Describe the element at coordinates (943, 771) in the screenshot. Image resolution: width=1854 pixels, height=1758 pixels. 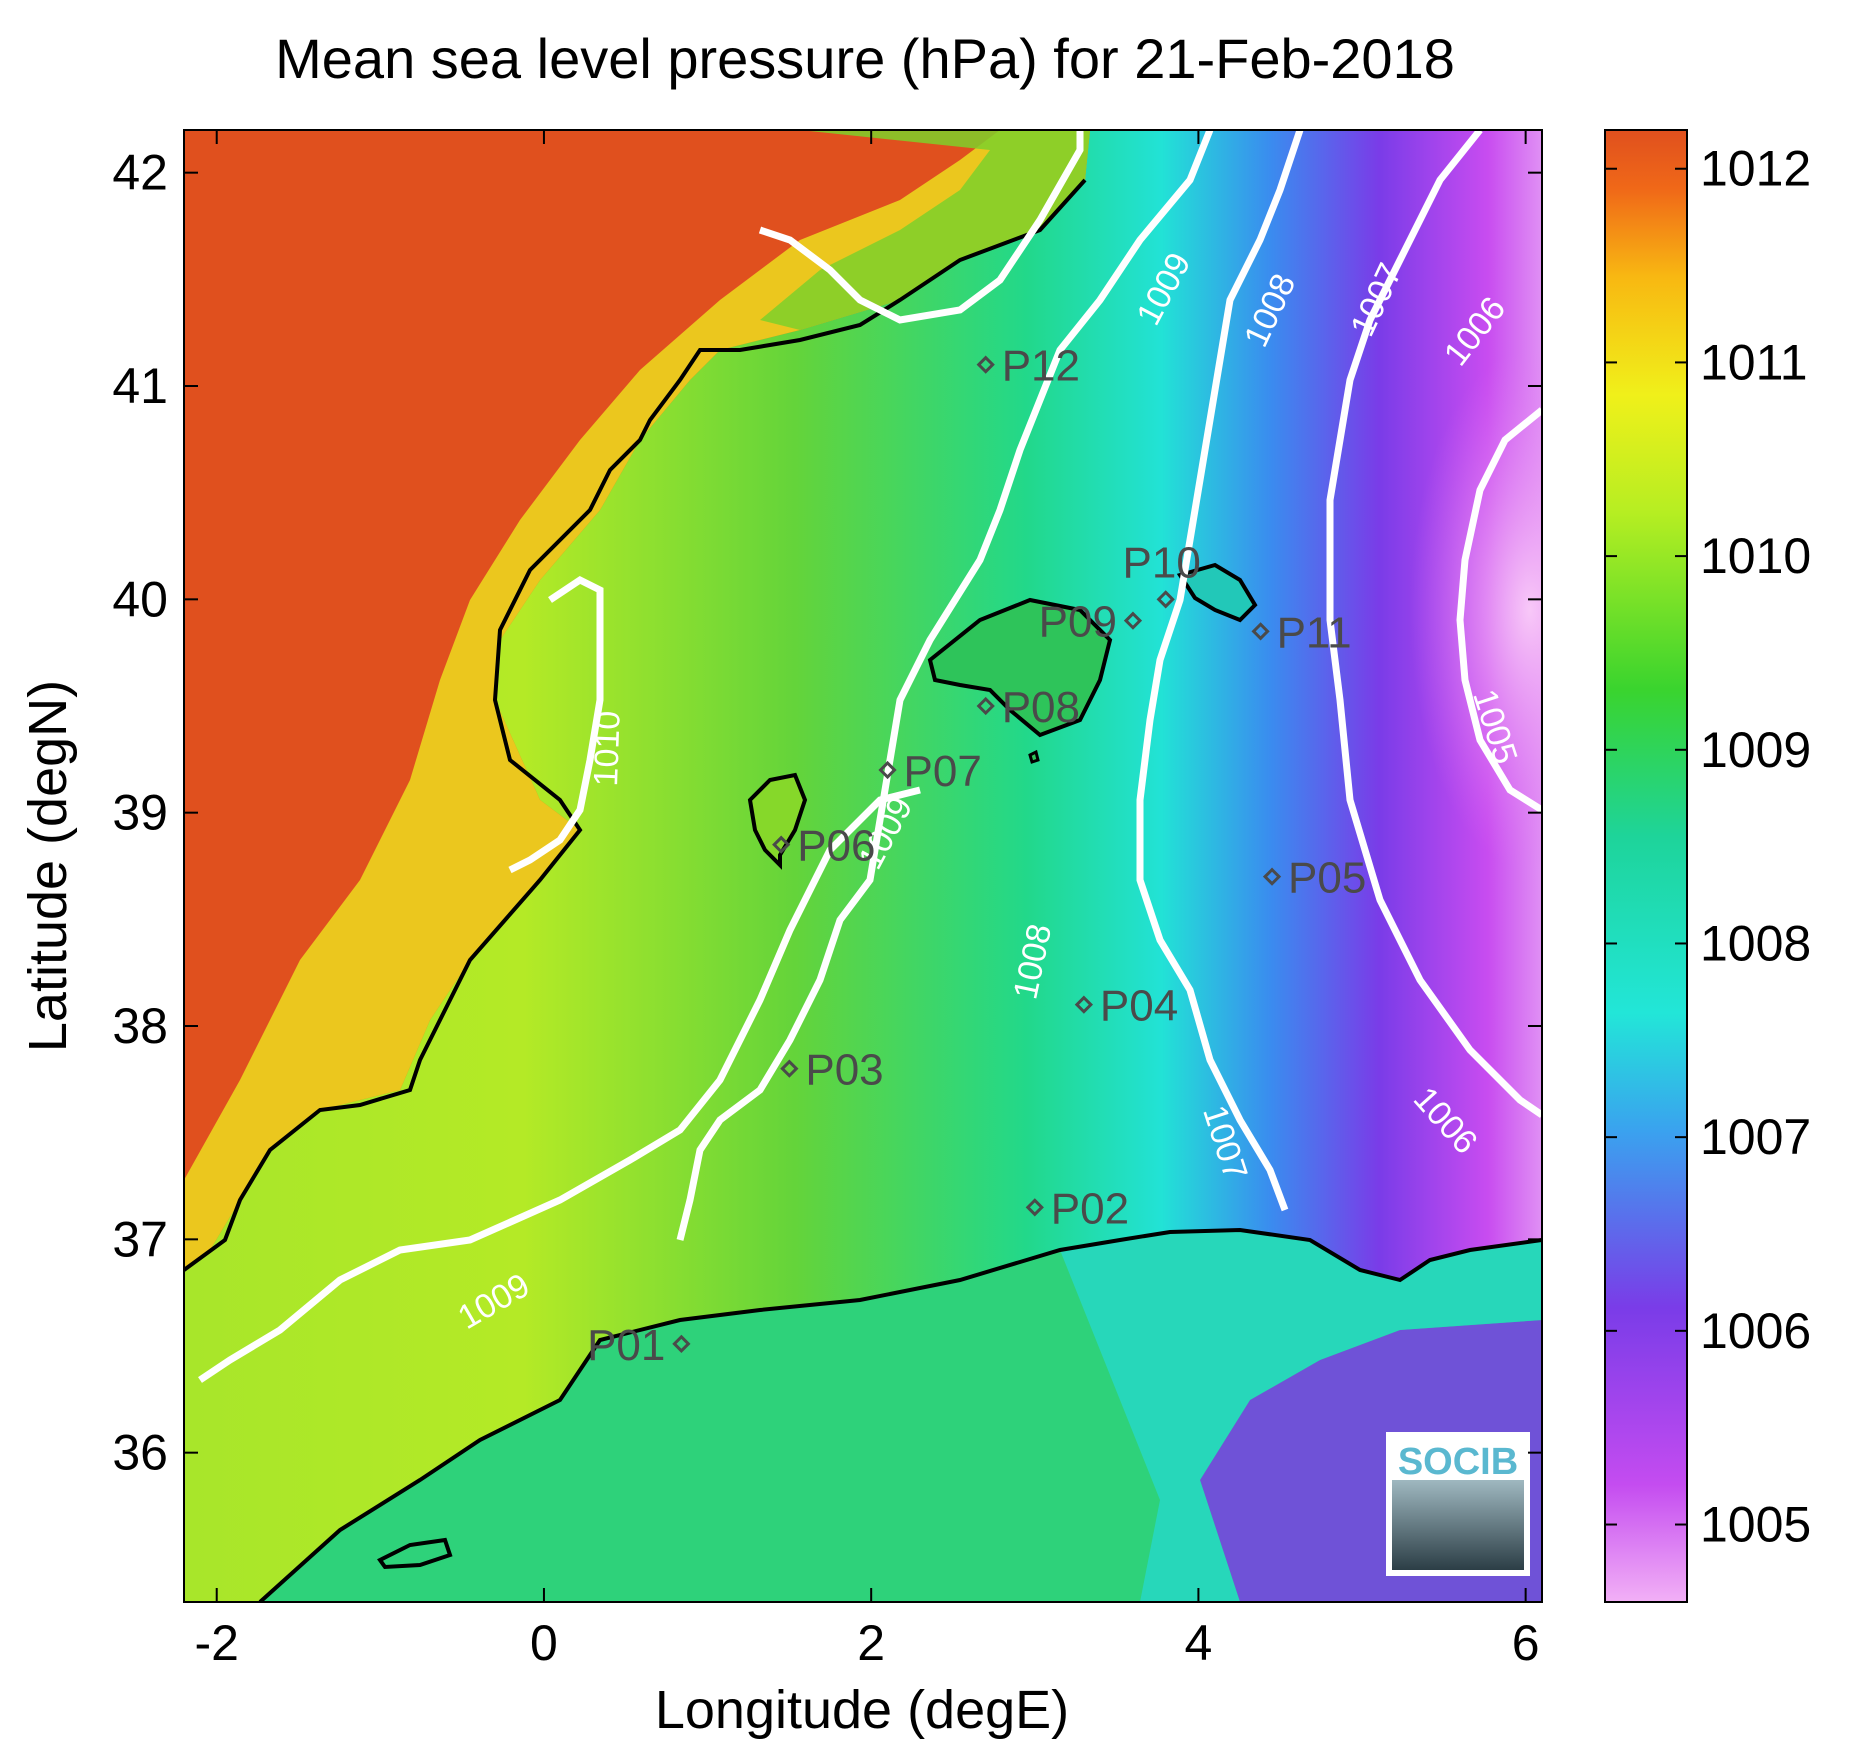
I see `station-label: P07` at that location.